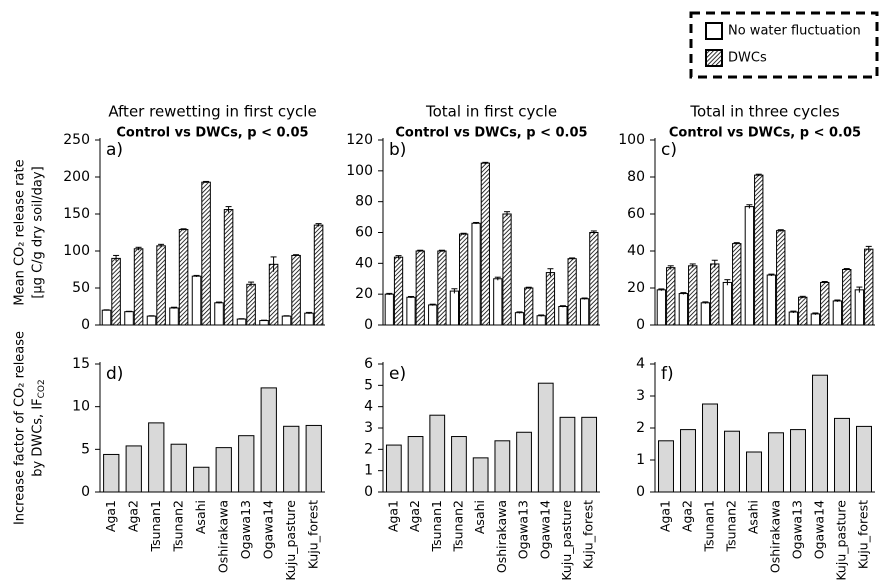 The height and width of the screenshot is (588, 880). Describe the element at coordinates (114, 374) in the screenshot. I see `panel-label: d)` at that location.